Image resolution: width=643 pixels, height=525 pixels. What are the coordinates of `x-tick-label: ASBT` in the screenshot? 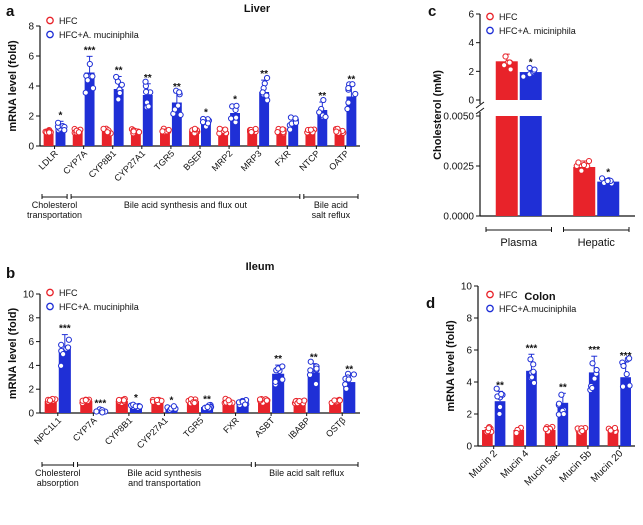 It's located at (265, 427).